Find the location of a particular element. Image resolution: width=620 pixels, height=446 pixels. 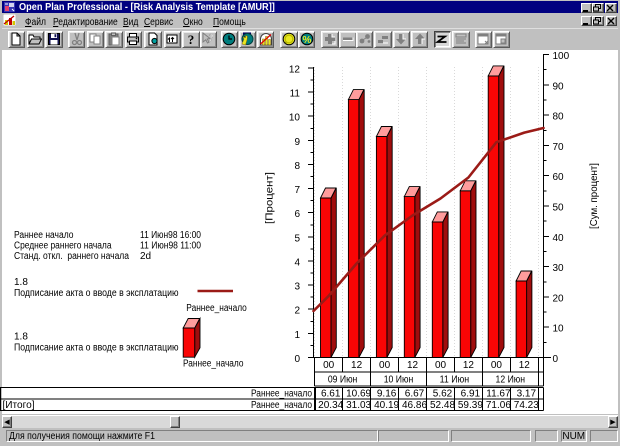

svg-text: 30 is located at coordinates (559, 268).